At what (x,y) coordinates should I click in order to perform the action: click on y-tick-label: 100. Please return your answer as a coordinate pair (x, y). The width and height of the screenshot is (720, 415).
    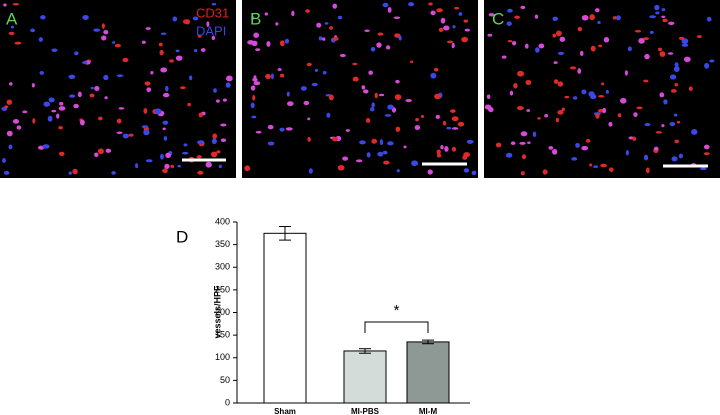
    Looking at the image, I should click on (222, 357).